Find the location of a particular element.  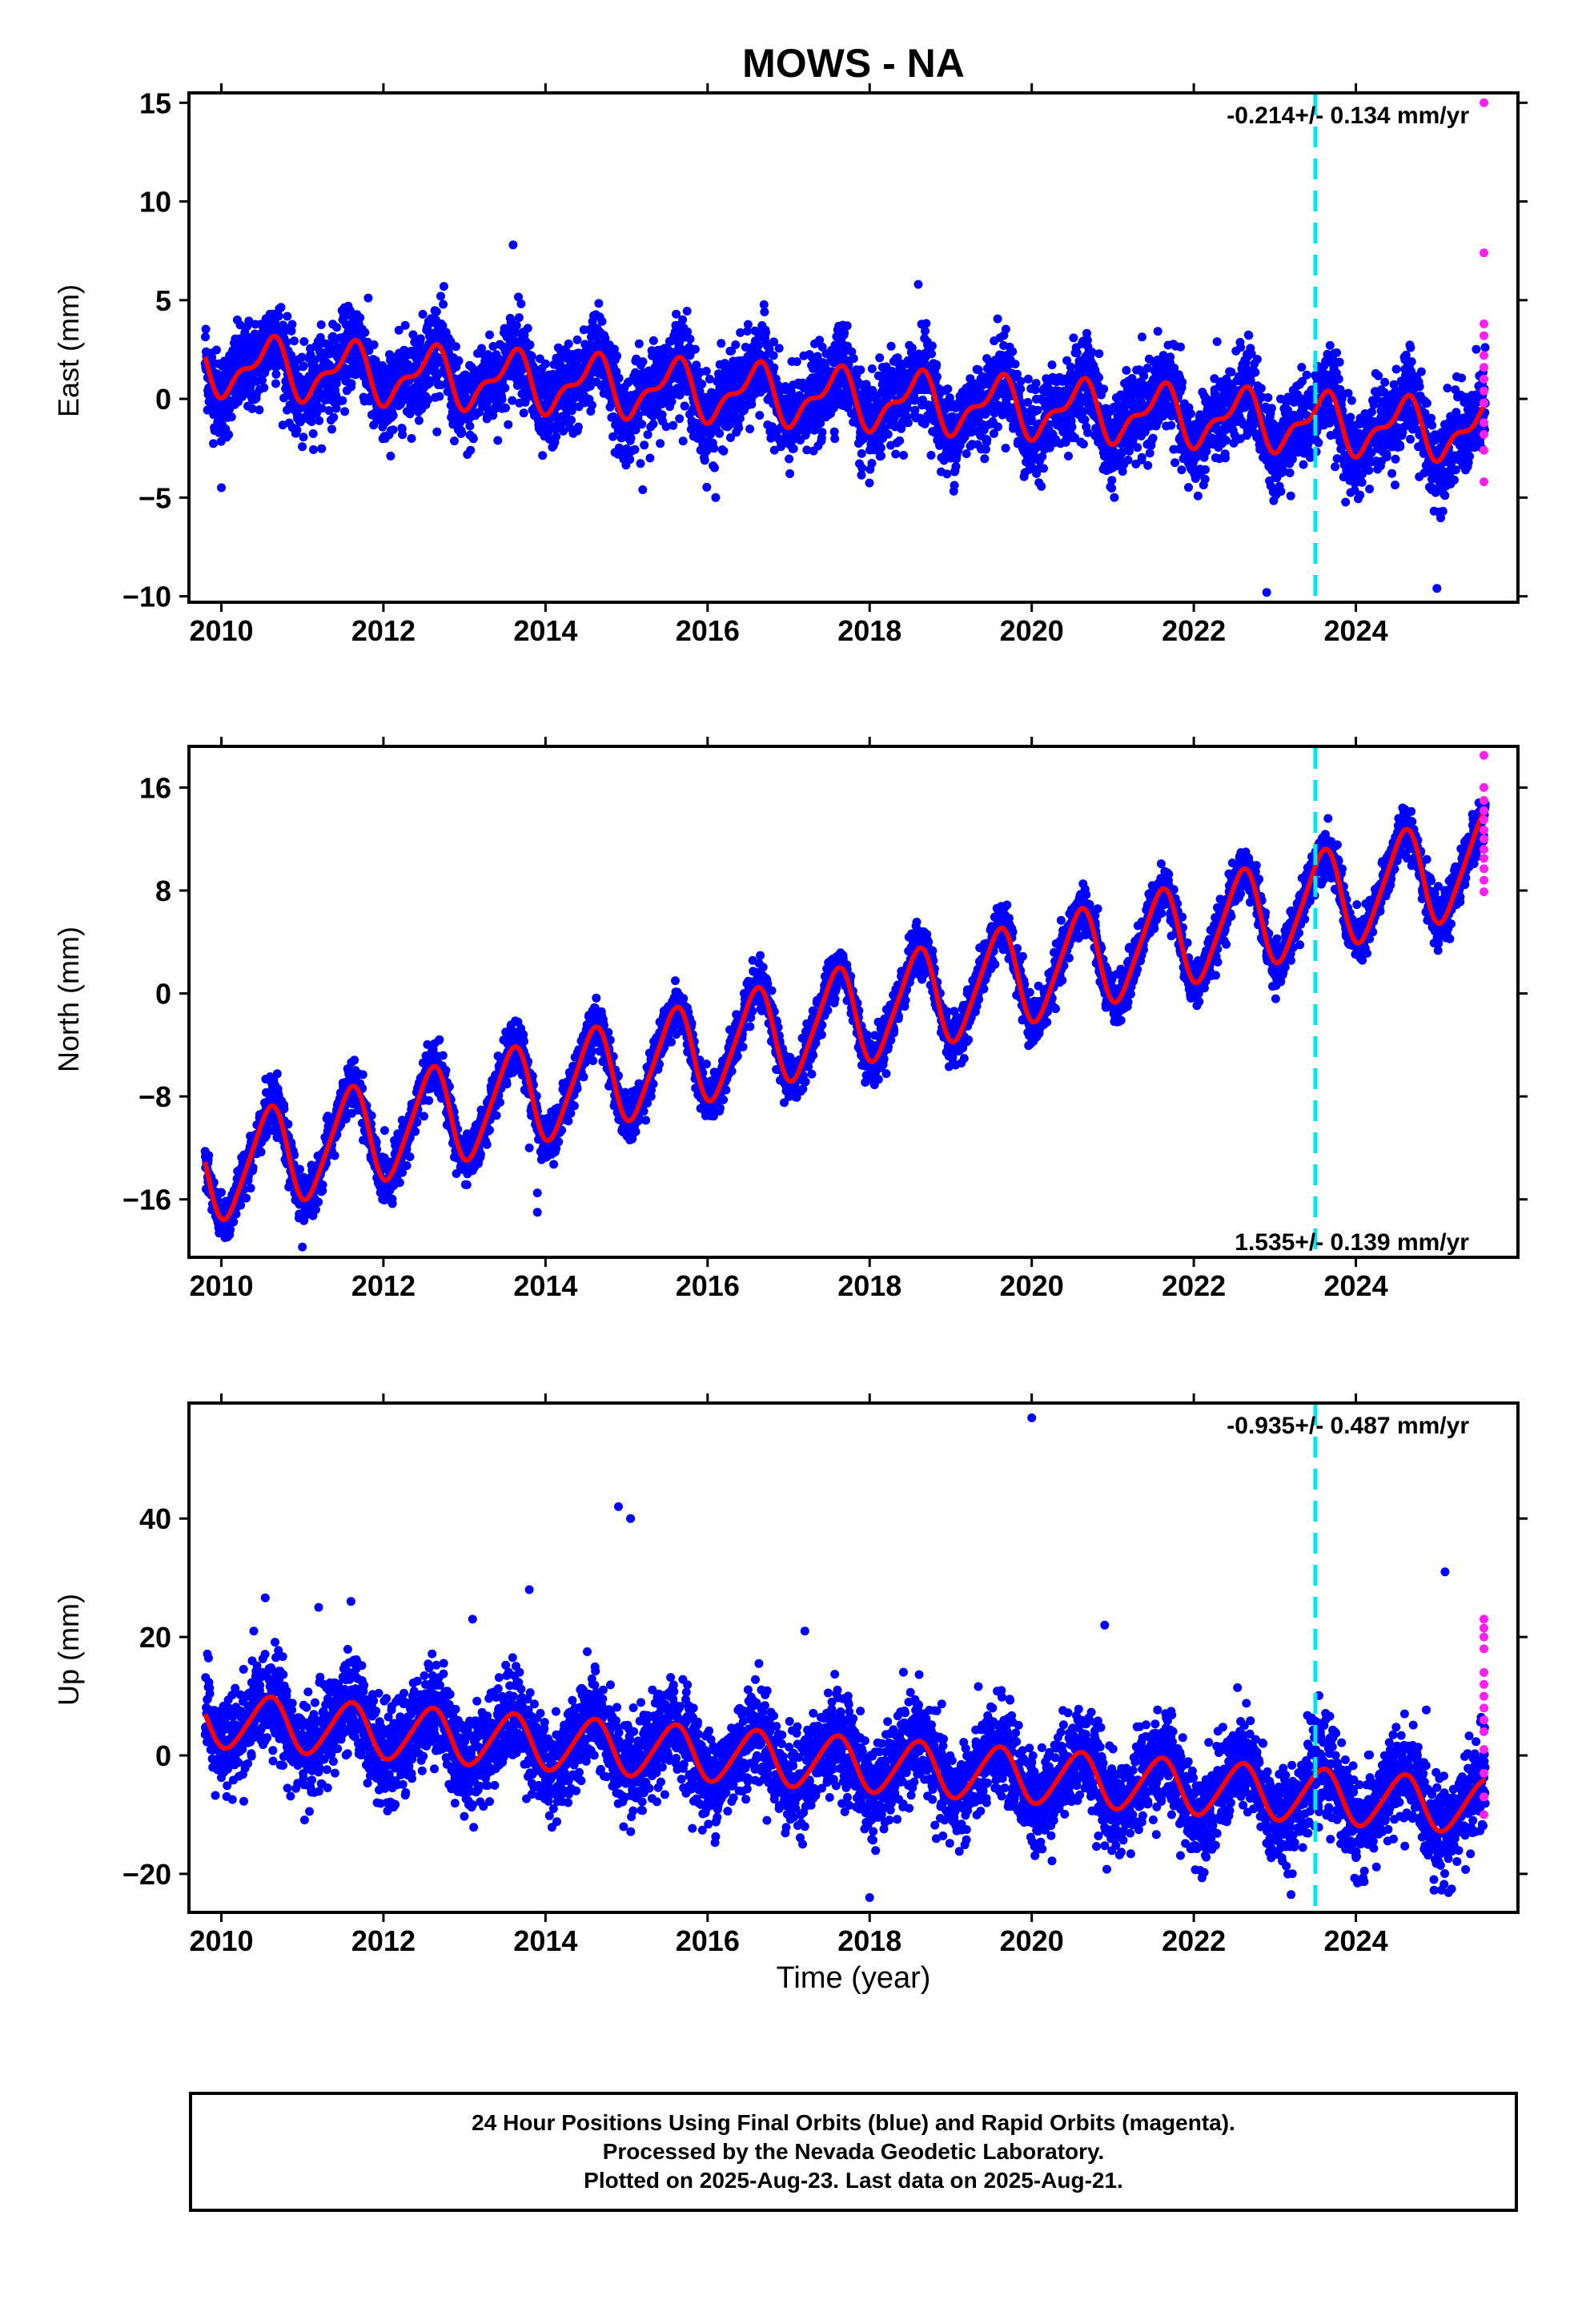

east-scatter is located at coordinates (845, 418).